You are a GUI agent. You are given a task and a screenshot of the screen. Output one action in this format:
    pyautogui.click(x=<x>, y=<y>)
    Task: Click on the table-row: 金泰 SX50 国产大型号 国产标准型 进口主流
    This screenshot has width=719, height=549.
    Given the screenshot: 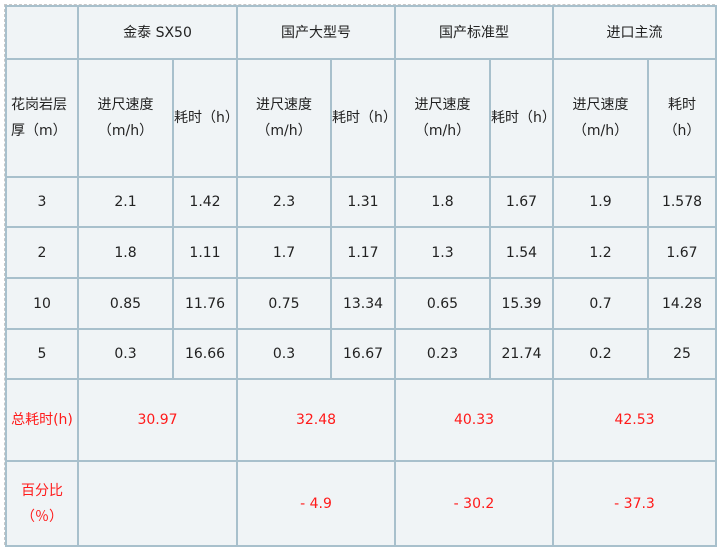 What is the action you would take?
    pyautogui.click(x=361, y=32)
    